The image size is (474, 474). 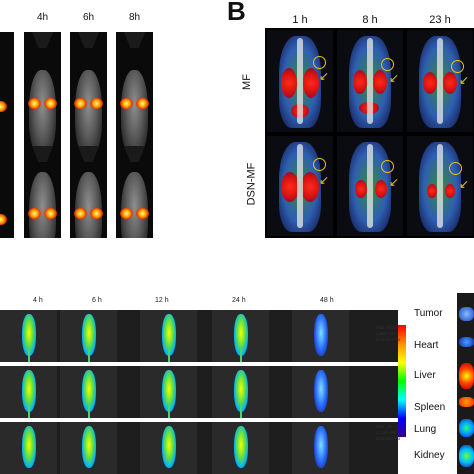 I want to click on ct-scan-dsn-mf-1h: ↙, so click(x=300, y=186).